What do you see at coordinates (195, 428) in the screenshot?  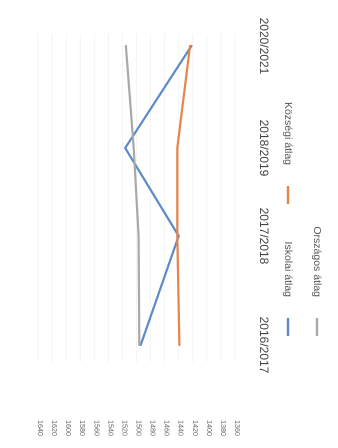 I see `y-tick-label: 1420` at bounding box center [195, 428].